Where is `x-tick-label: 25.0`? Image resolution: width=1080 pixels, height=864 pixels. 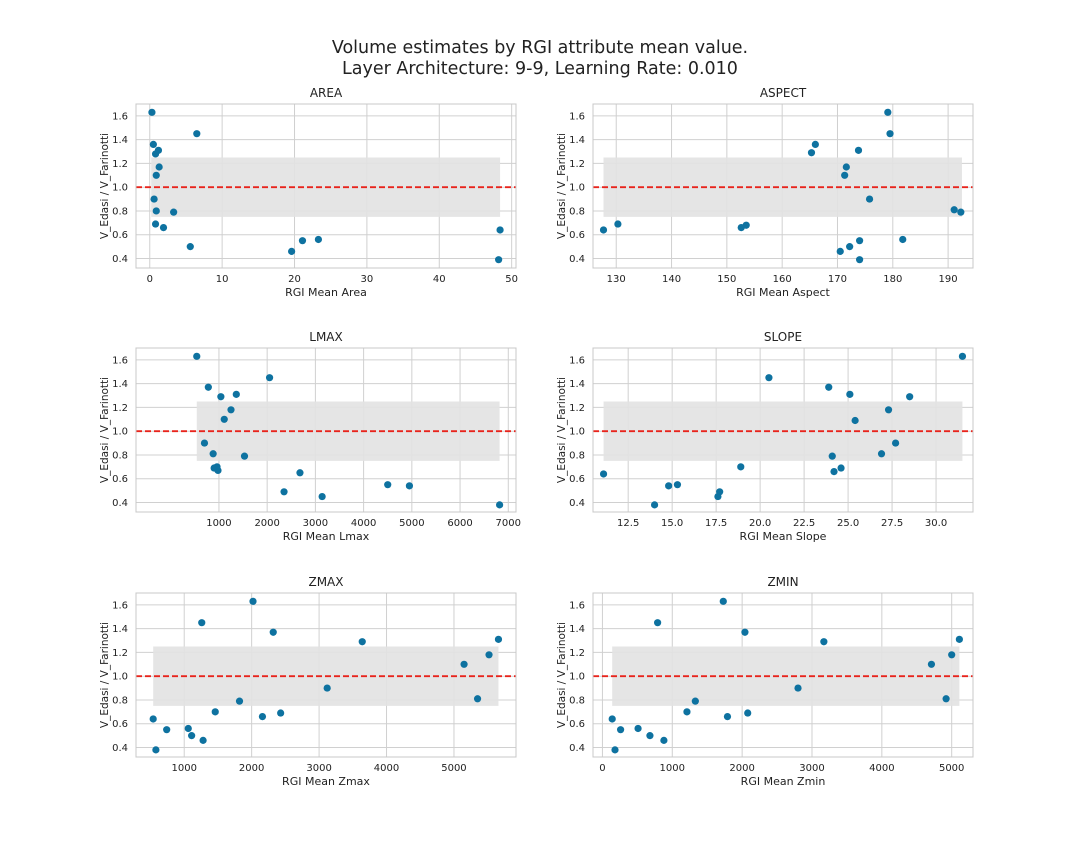 x-tick-label: 25.0 is located at coordinates (848, 523).